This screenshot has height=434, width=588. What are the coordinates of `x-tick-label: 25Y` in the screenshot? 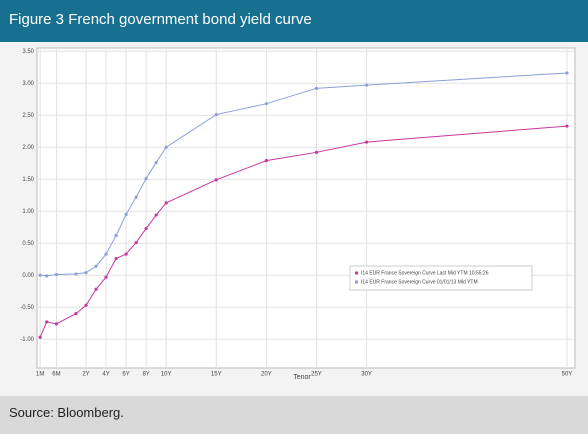 It's located at (316, 375).